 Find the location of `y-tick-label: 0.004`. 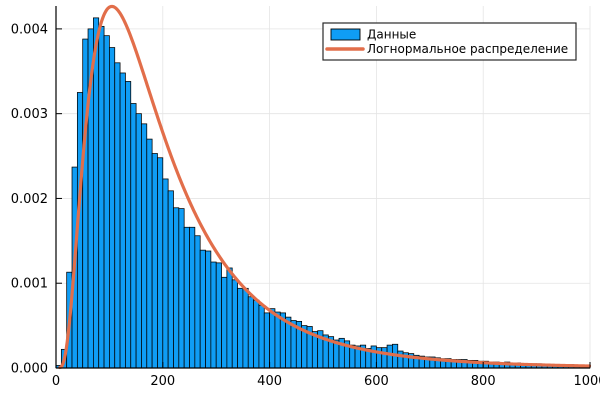

y-tick-label: 0.004 is located at coordinates (29, 29).